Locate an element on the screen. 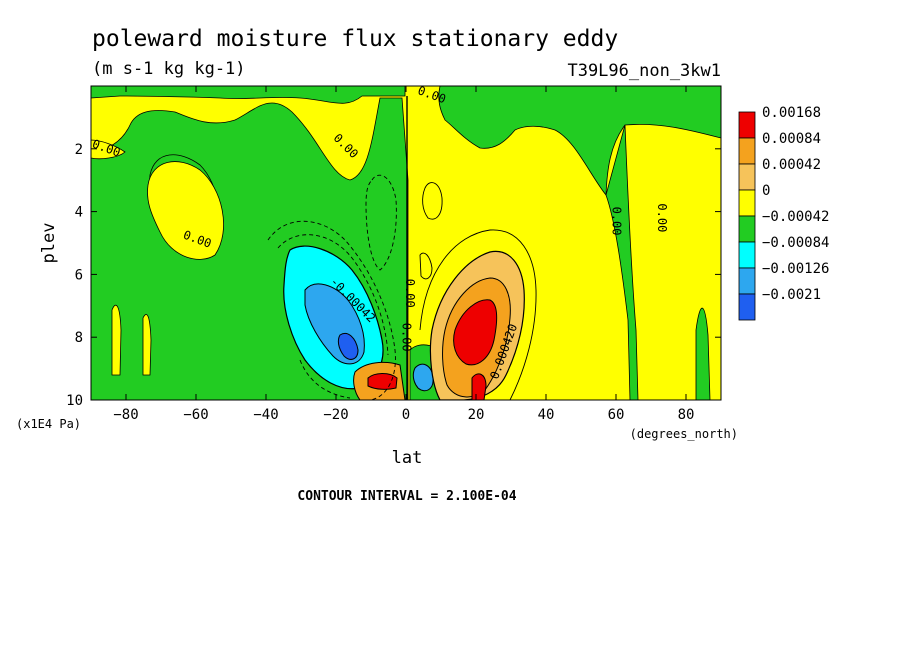 This screenshot has height=654, width=904. y-tick-label: 2 is located at coordinates (79, 150).